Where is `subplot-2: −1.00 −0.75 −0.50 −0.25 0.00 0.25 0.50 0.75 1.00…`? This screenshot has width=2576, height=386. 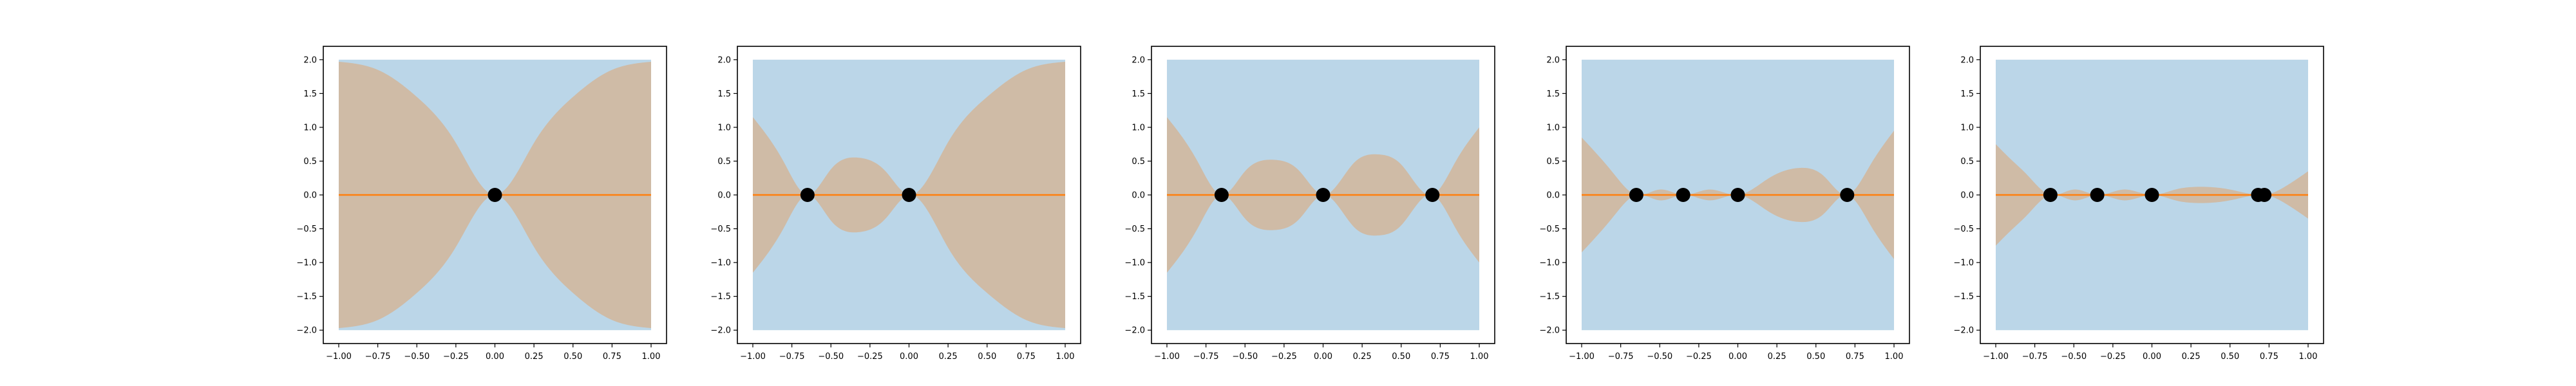 subplot-2: −1.00 −0.75 −0.50 −0.25 0.00 0.25 0.50 0.75 1.00… is located at coordinates (895, 204).